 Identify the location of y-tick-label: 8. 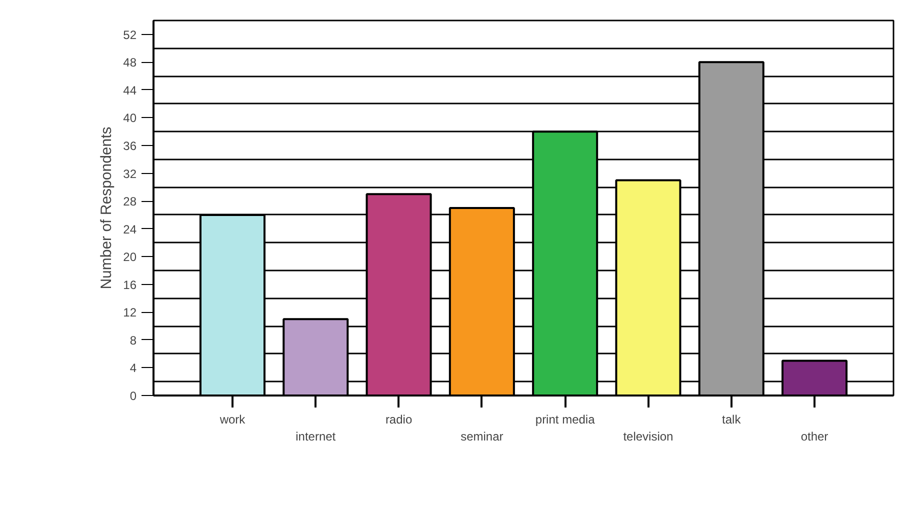
(133, 340).